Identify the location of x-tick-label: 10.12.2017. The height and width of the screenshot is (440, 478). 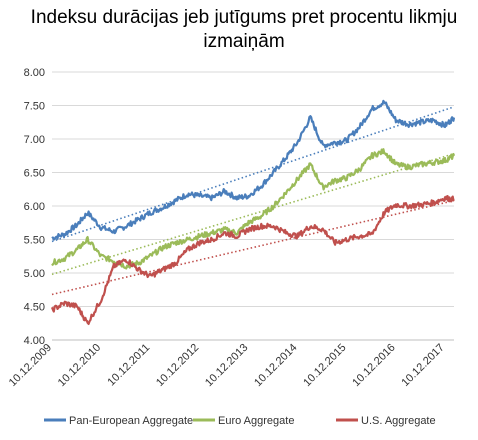
(422, 365).